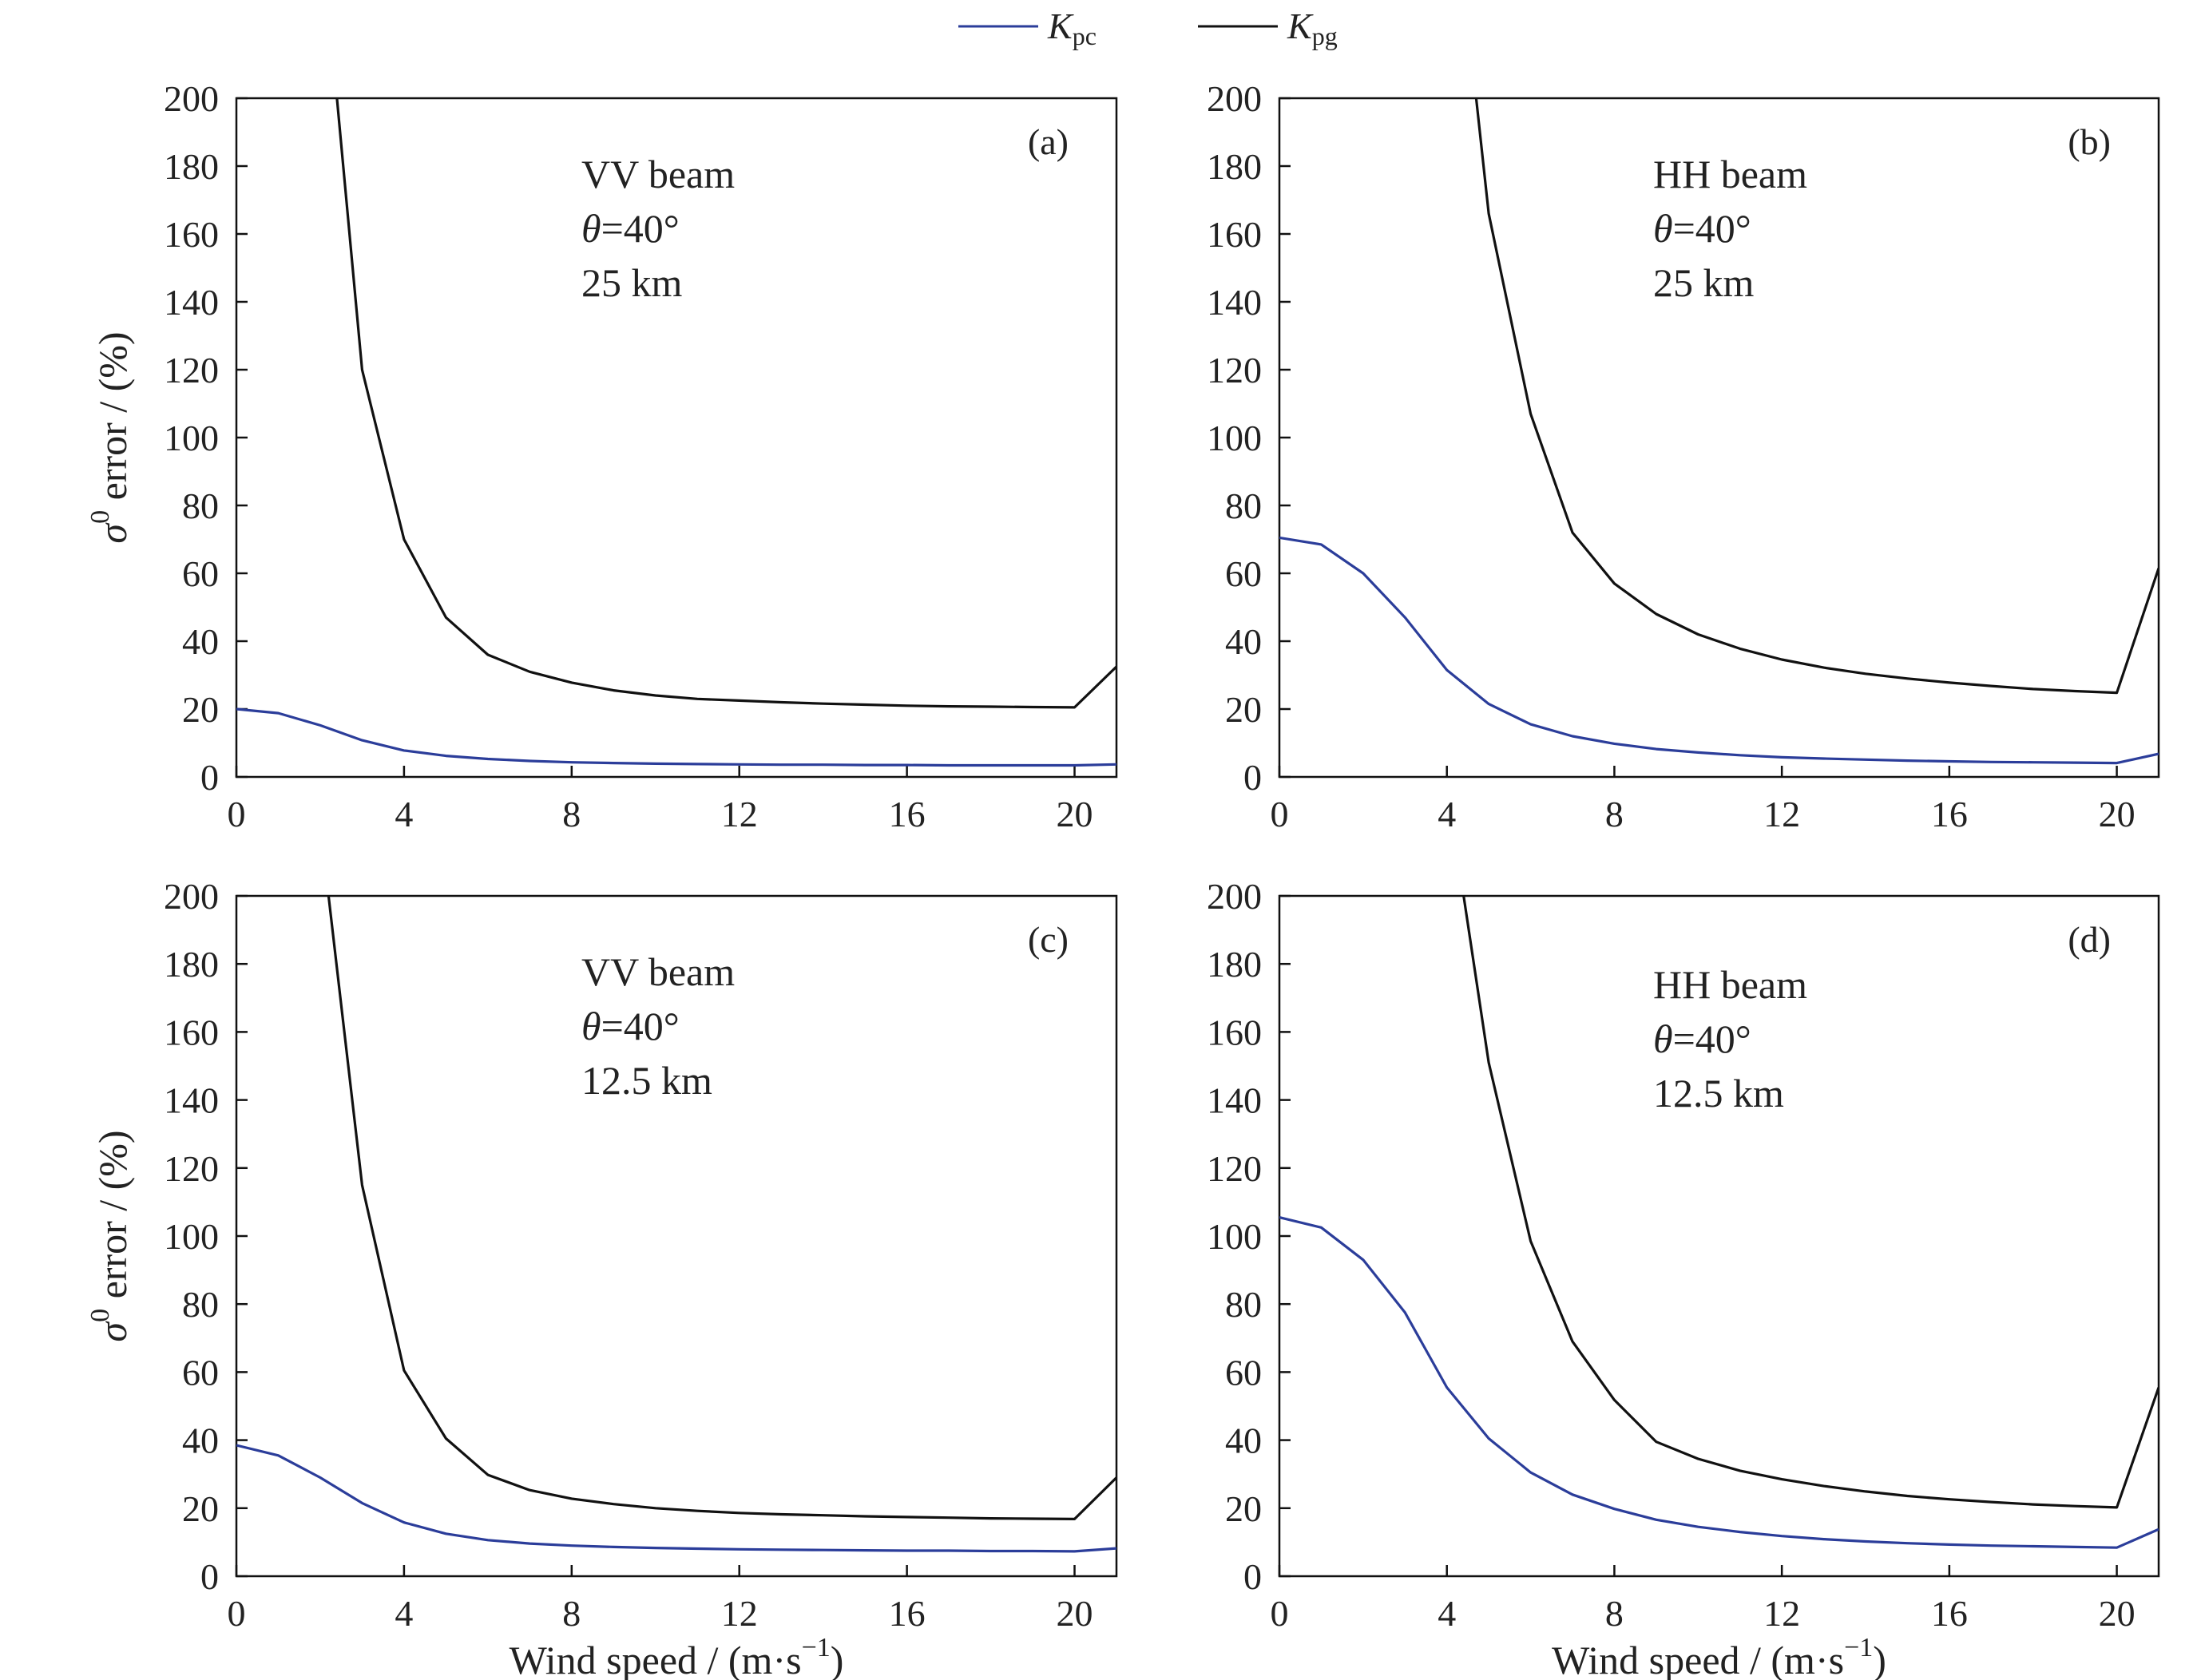 Image resolution: width=2201 pixels, height=1680 pixels. What do you see at coordinates (2089, 939) in the screenshot?
I see `panel-label: (d)` at bounding box center [2089, 939].